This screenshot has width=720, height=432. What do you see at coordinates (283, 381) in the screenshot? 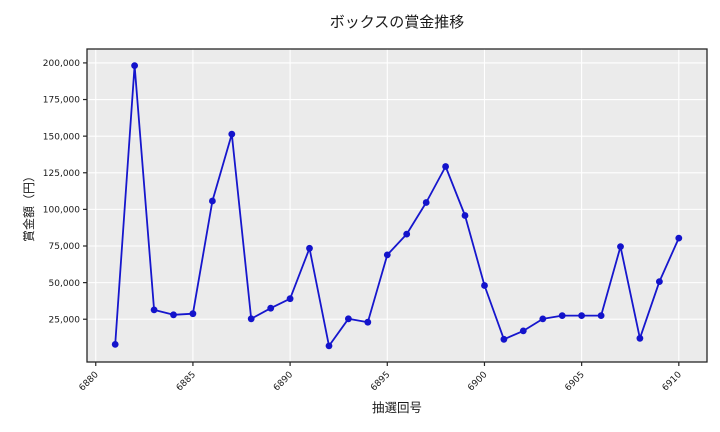
I see `x-tick-label: 6890` at bounding box center [283, 381].